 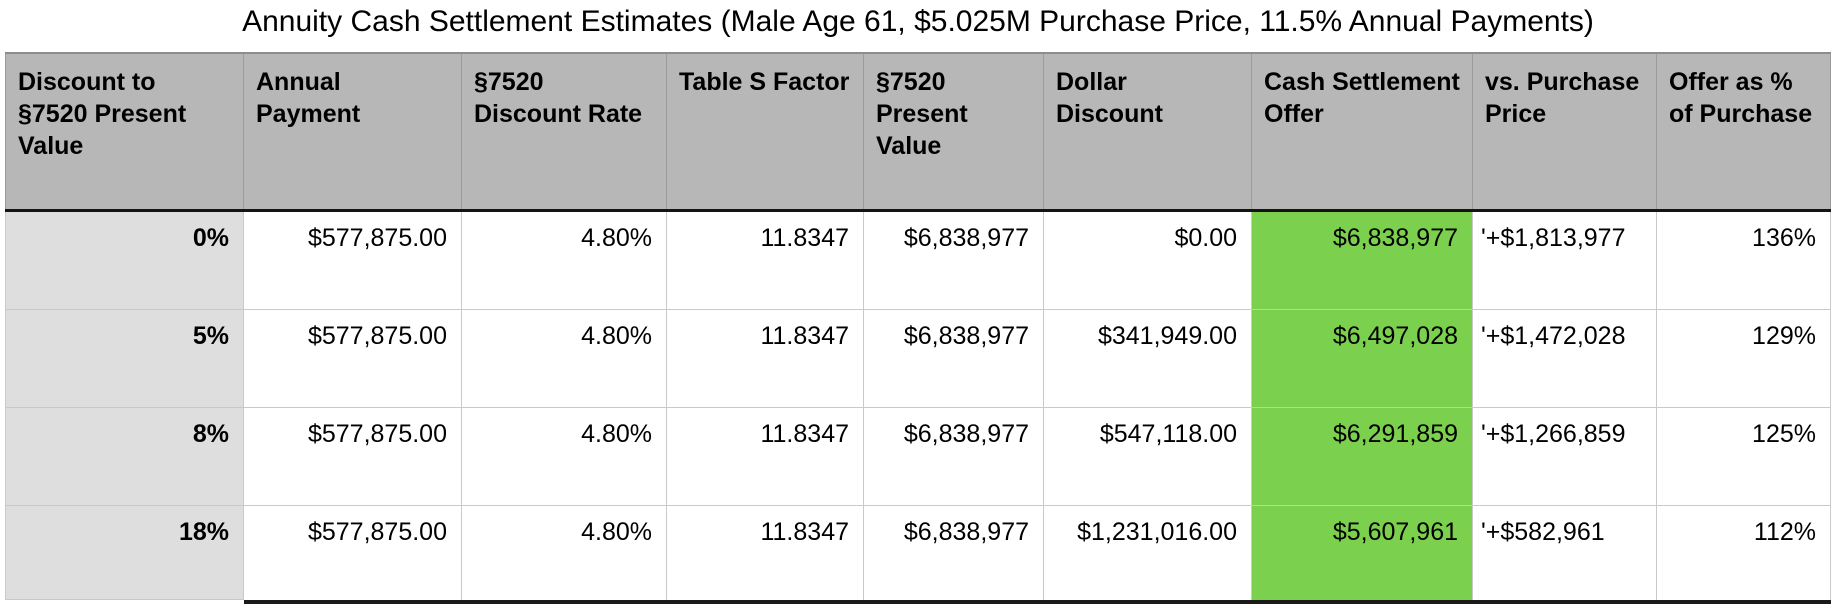 I want to click on header-cell-offer-pct-of-purchase: Offer as % of Purchase, so click(x=1744, y=131).